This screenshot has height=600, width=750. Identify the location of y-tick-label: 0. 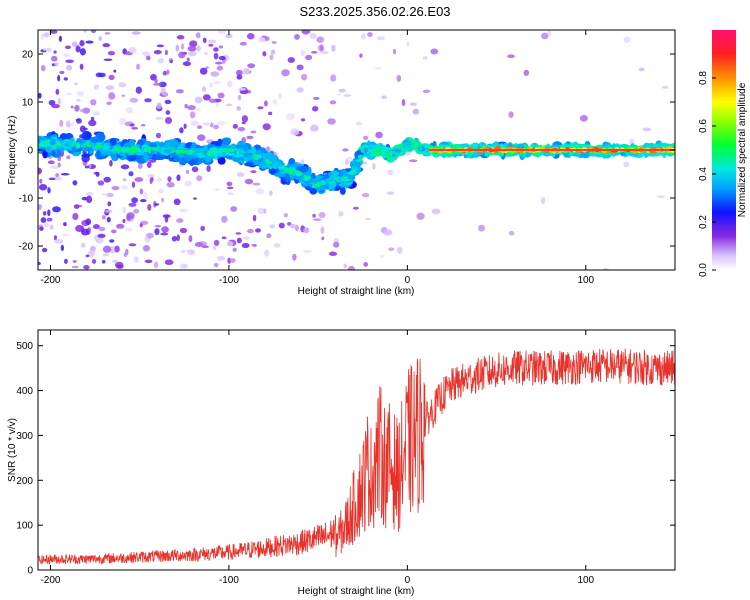
(30, 151).